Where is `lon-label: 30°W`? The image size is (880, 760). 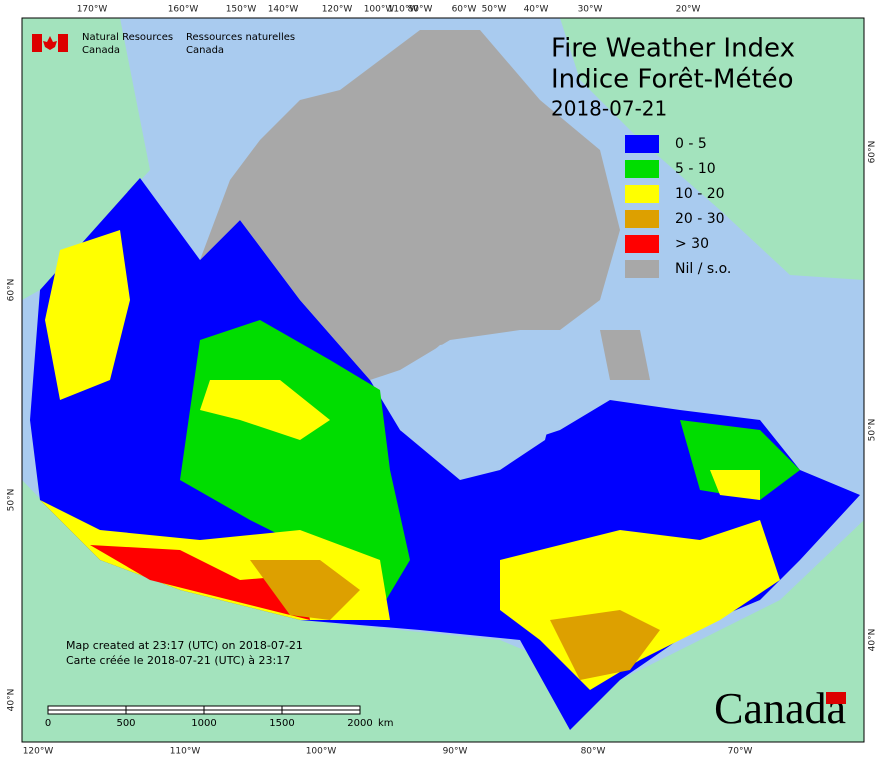 lon-label: 30°W is located at coordinates (590, 10).